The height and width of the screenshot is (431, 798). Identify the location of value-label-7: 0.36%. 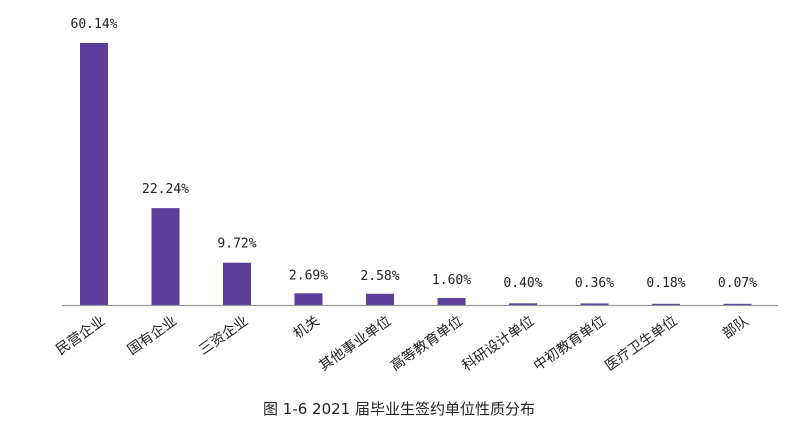
(594, 283).